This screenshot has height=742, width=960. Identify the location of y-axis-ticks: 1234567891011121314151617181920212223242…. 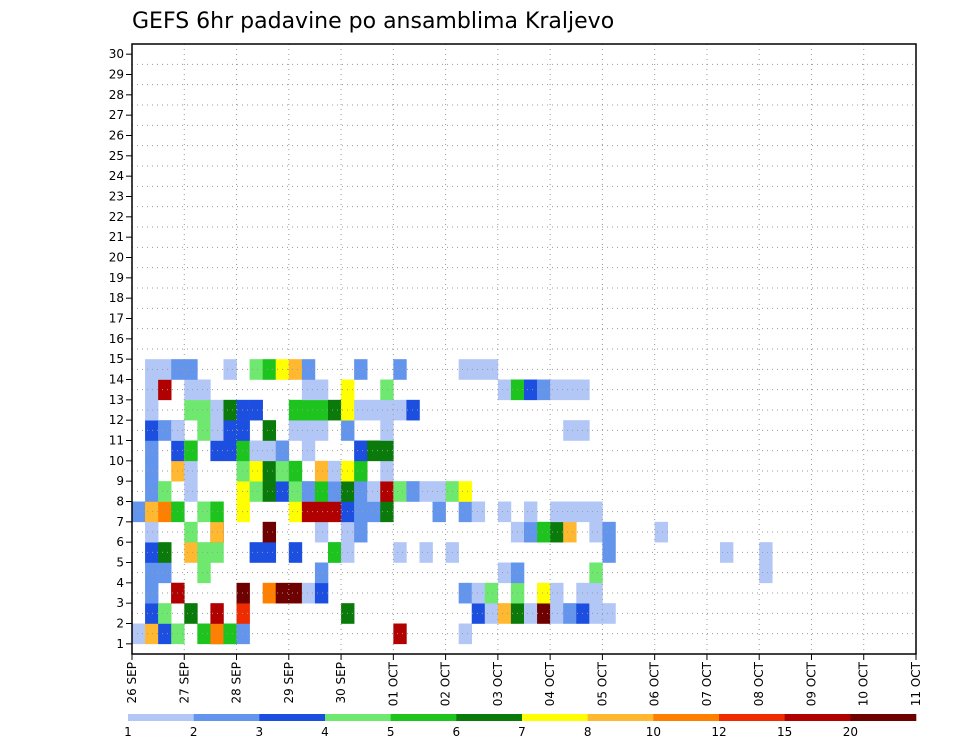
(120, 349).